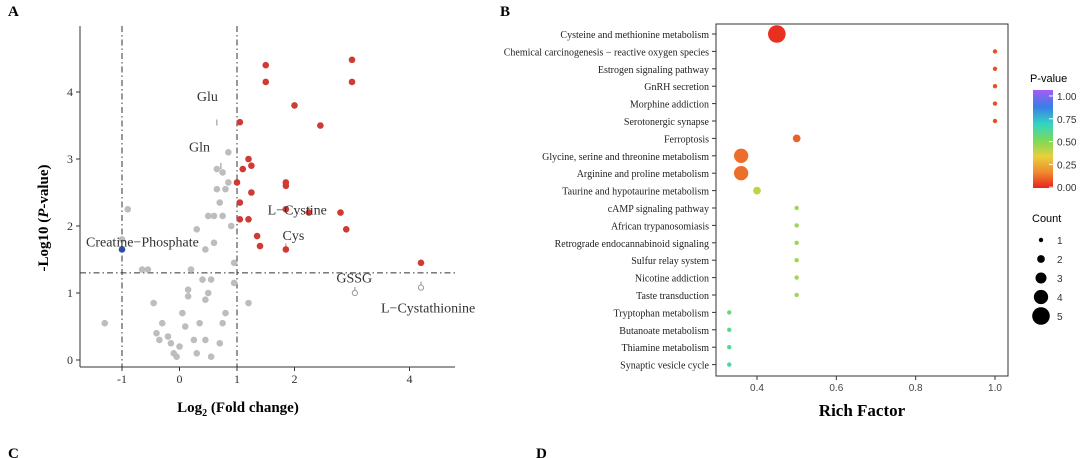 The height and width of the screenshot is (458, 1080). What do you see at coordinates (238, 409) in the screenshot?
I see `volcano-x-axis-label: Log2 (Fold change)` at bounding box center [238, 409].